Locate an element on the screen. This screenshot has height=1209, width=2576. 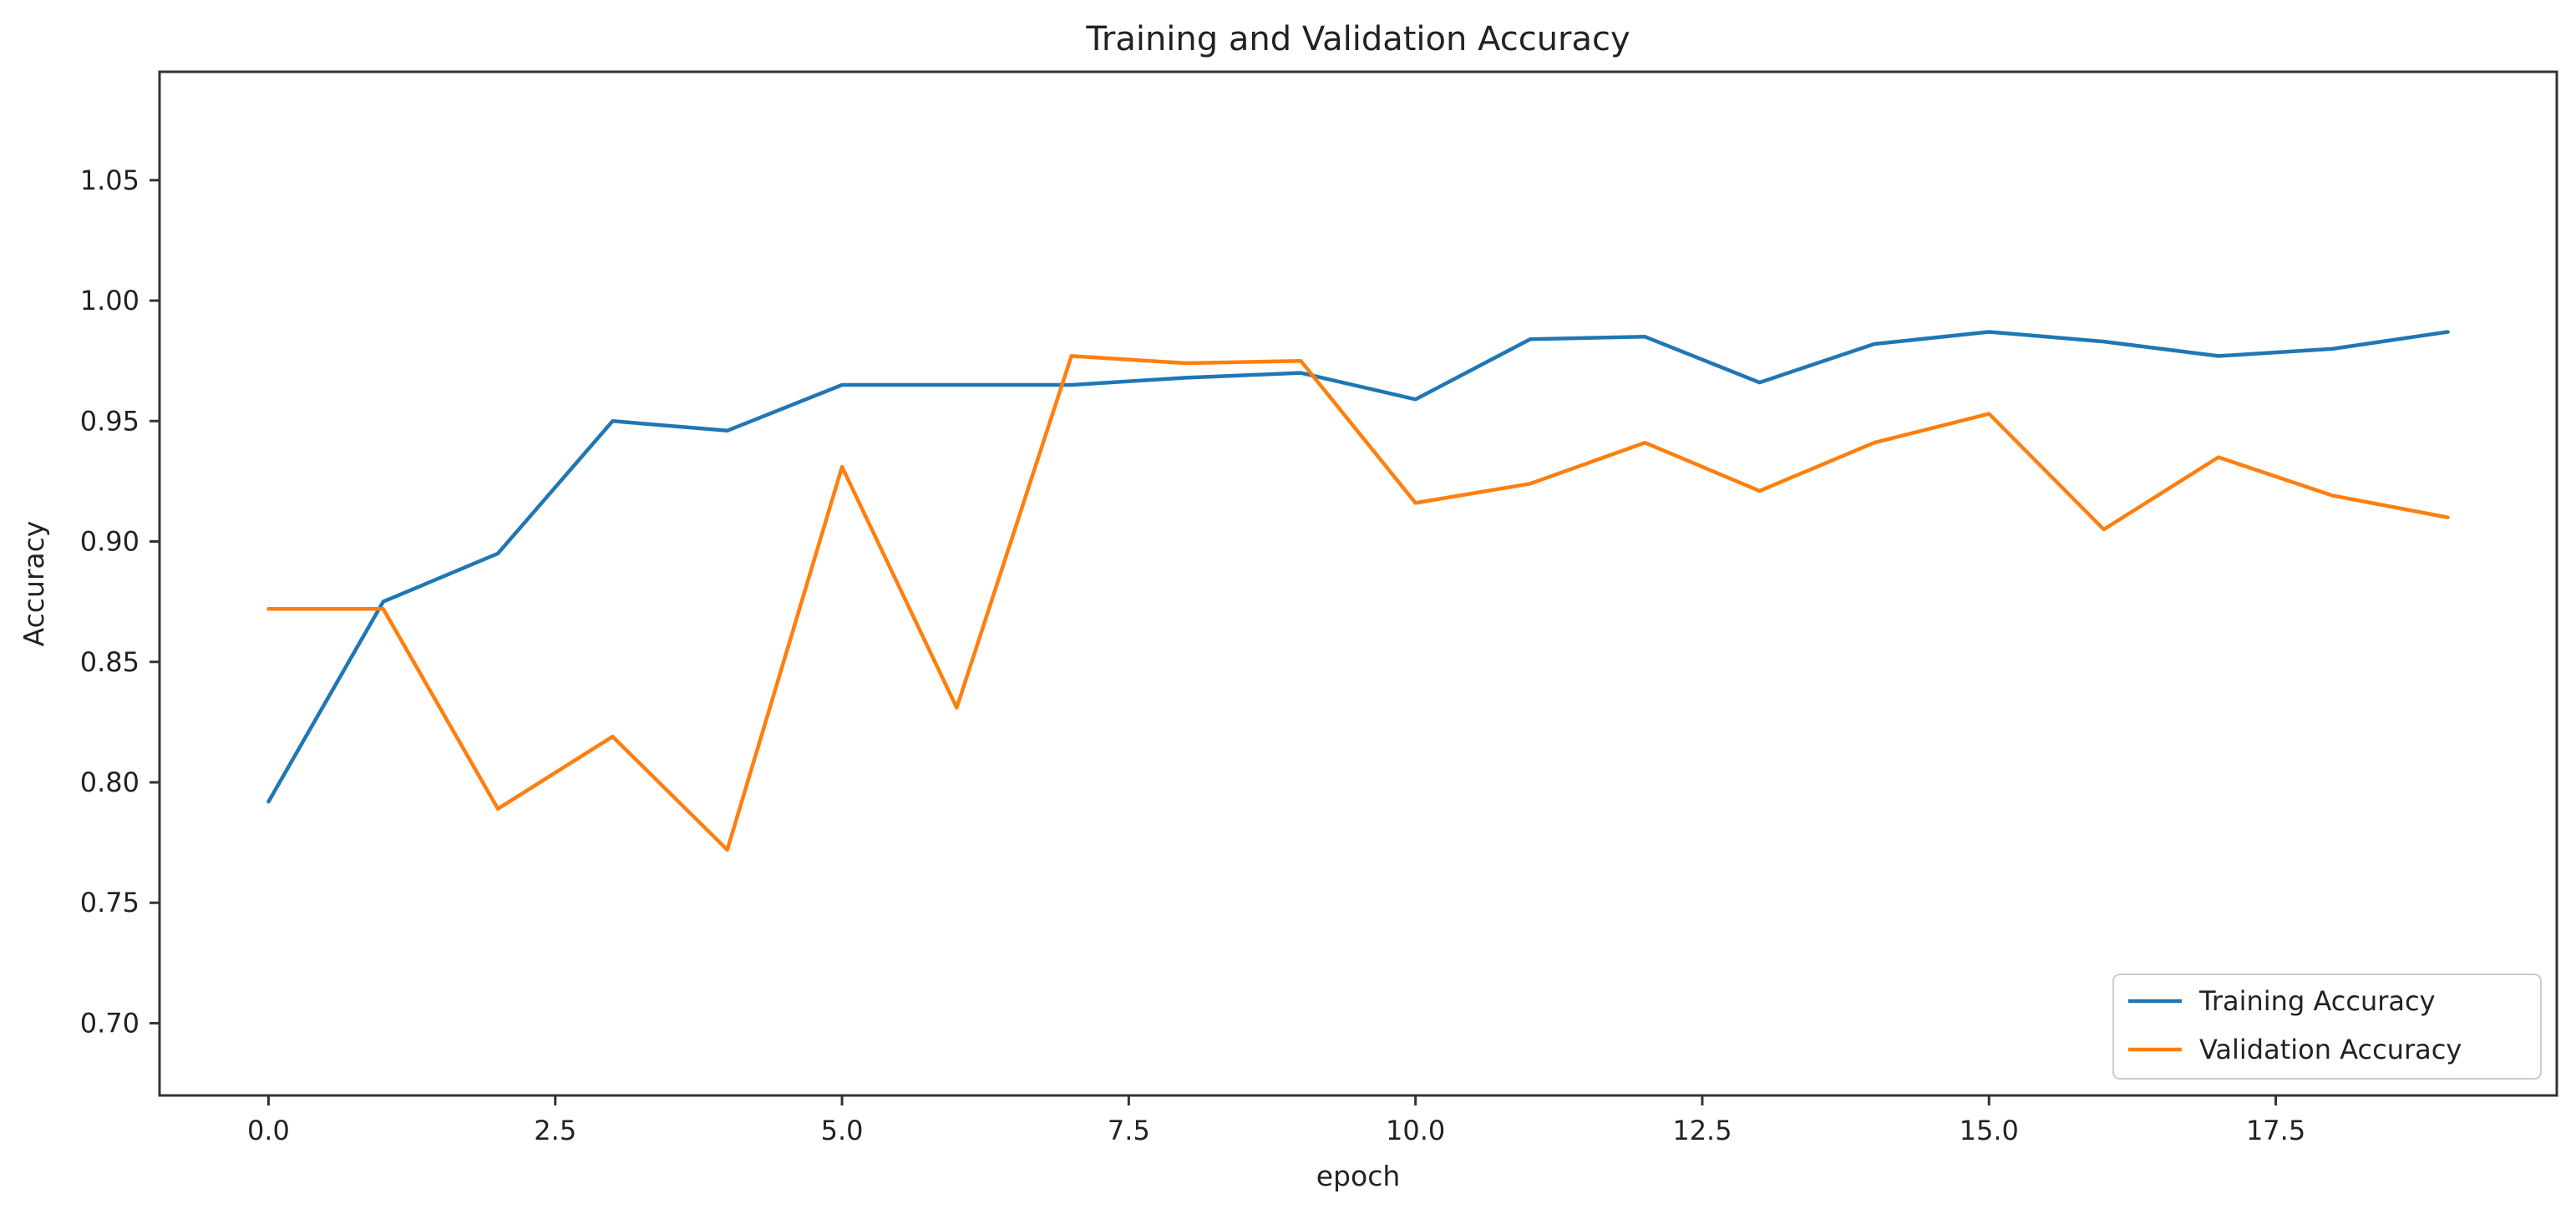
y-tick-label: 0.95 is located at coordinates (110, 421).